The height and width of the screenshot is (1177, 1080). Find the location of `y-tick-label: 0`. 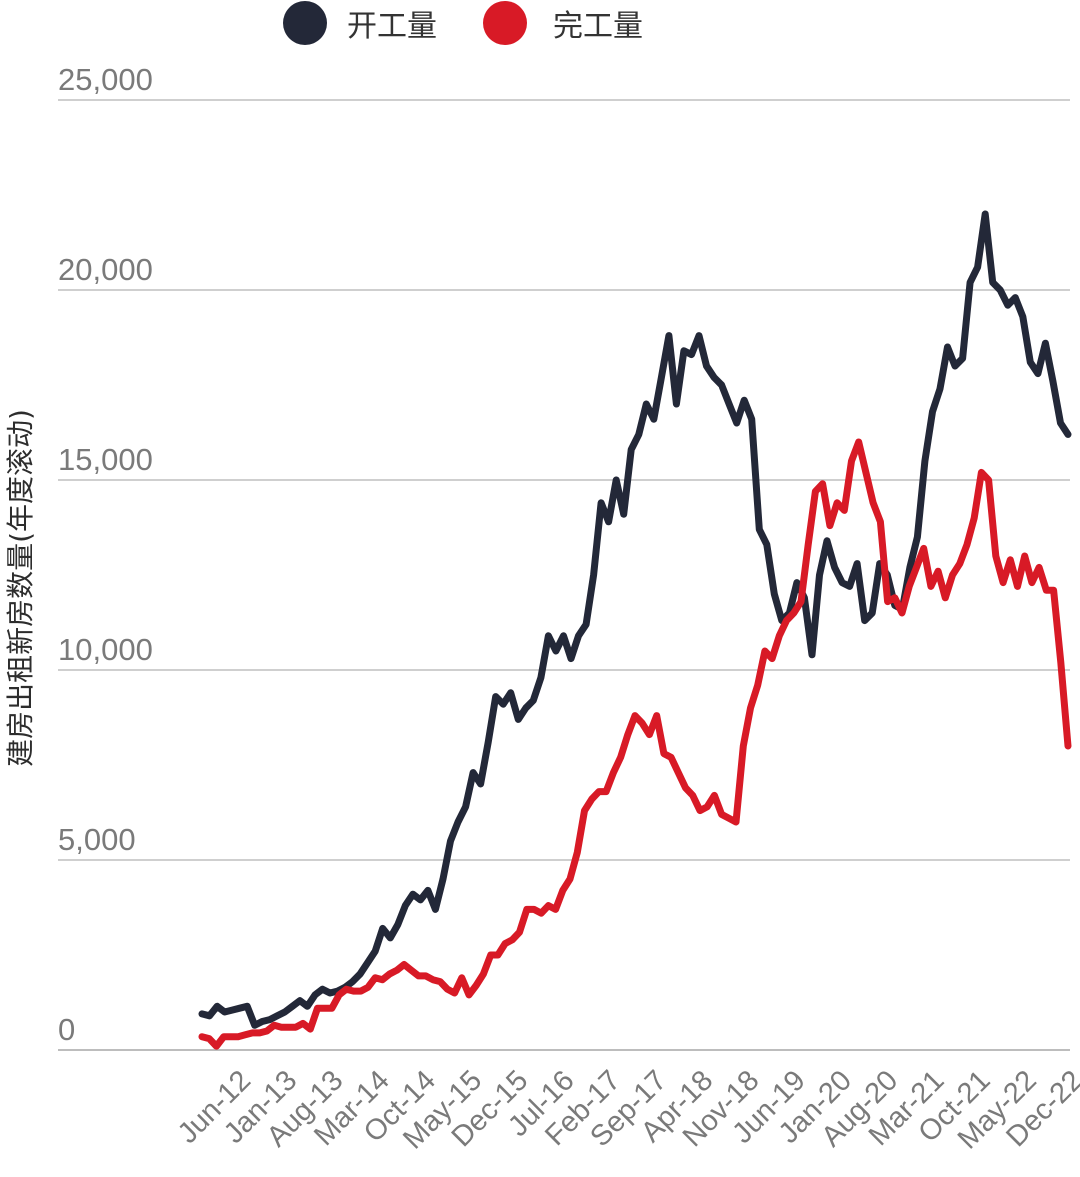

y-tick-label: 0 is located at coordinates (66, 1029).